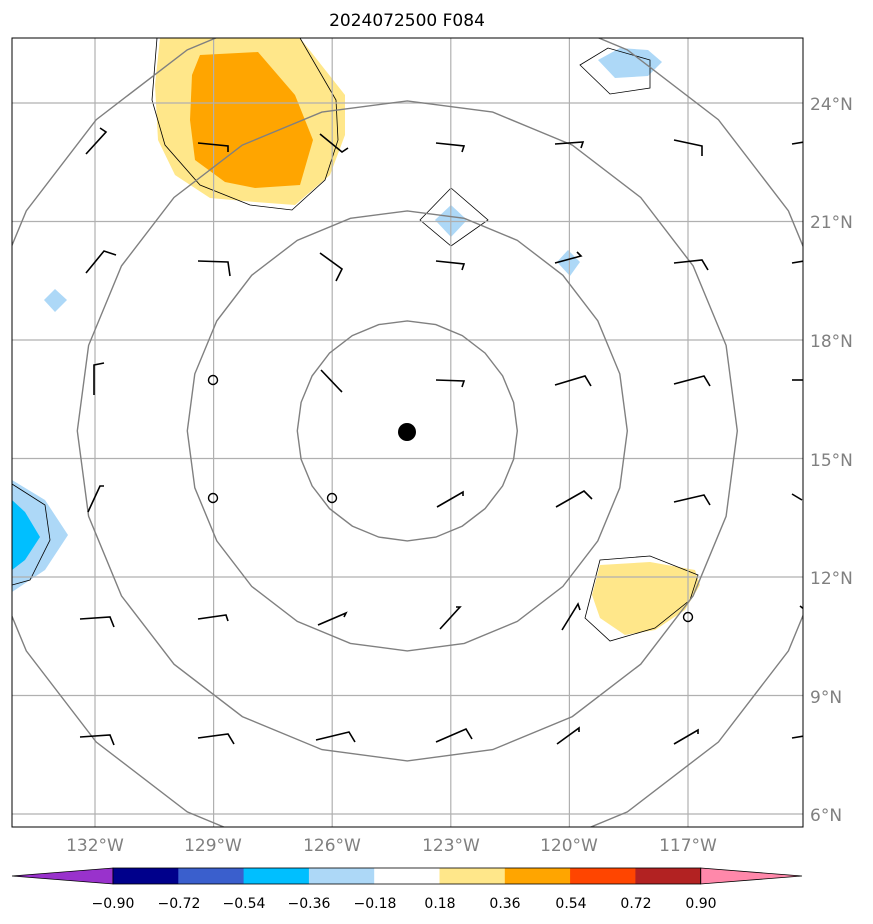 The image size is (873, 924). What do you see at coordinates (826, 816) in the screenshot?
I see `lat-label: 6°N` at bounding box center [826, 816].